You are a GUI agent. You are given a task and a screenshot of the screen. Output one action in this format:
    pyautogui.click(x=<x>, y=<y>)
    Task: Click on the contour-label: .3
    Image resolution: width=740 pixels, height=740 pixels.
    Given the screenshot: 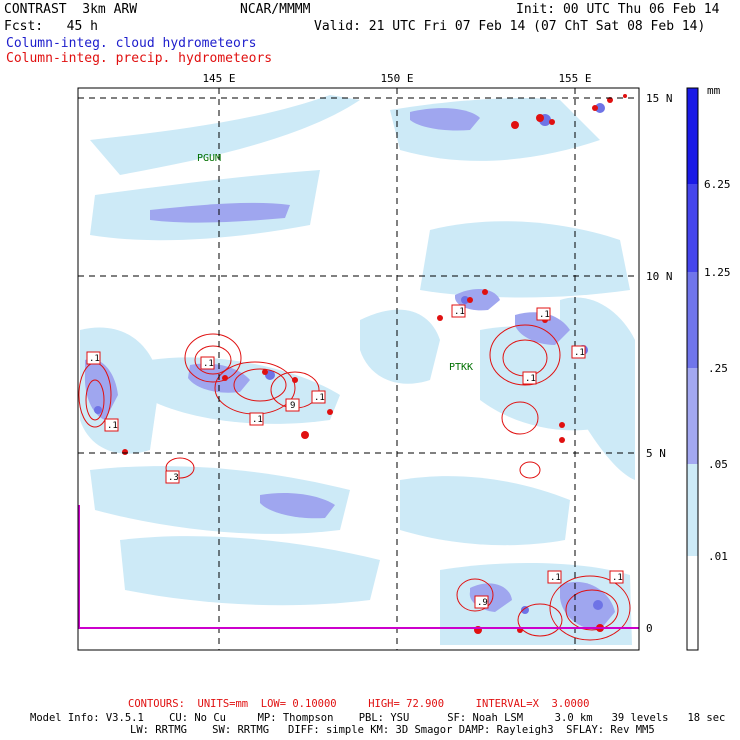 What is the action you would take?
    pyautogui.click(x=172, y=477)
    